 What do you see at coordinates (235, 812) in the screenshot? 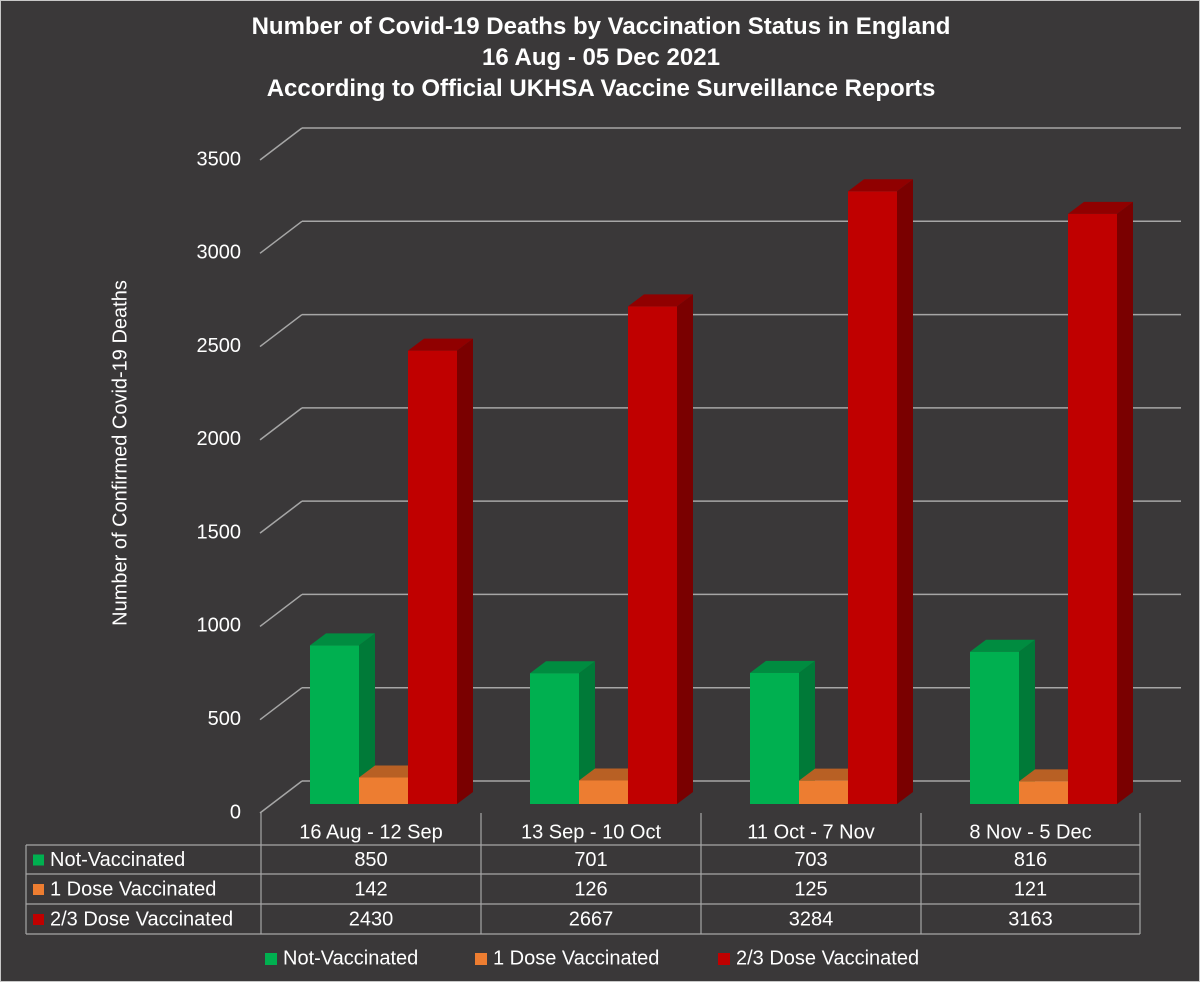
I see `y-tick-label: 0` at bounding box center [235, 812].